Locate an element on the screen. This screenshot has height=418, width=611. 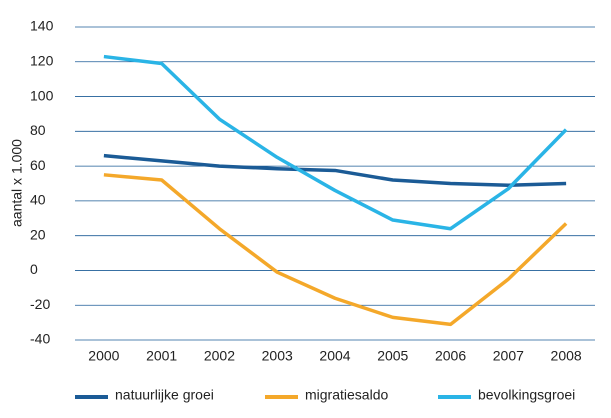
x-tick-label: 2005 is located at coordinates (392, 356).